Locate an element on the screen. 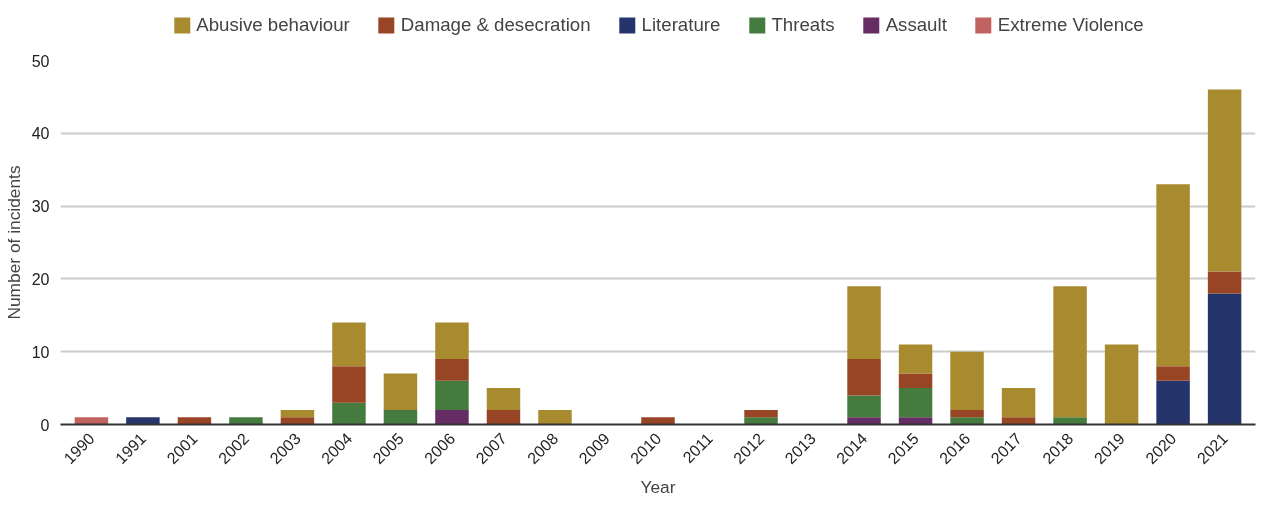  y-tick-label: 30 is located at coordinates (40, 207).